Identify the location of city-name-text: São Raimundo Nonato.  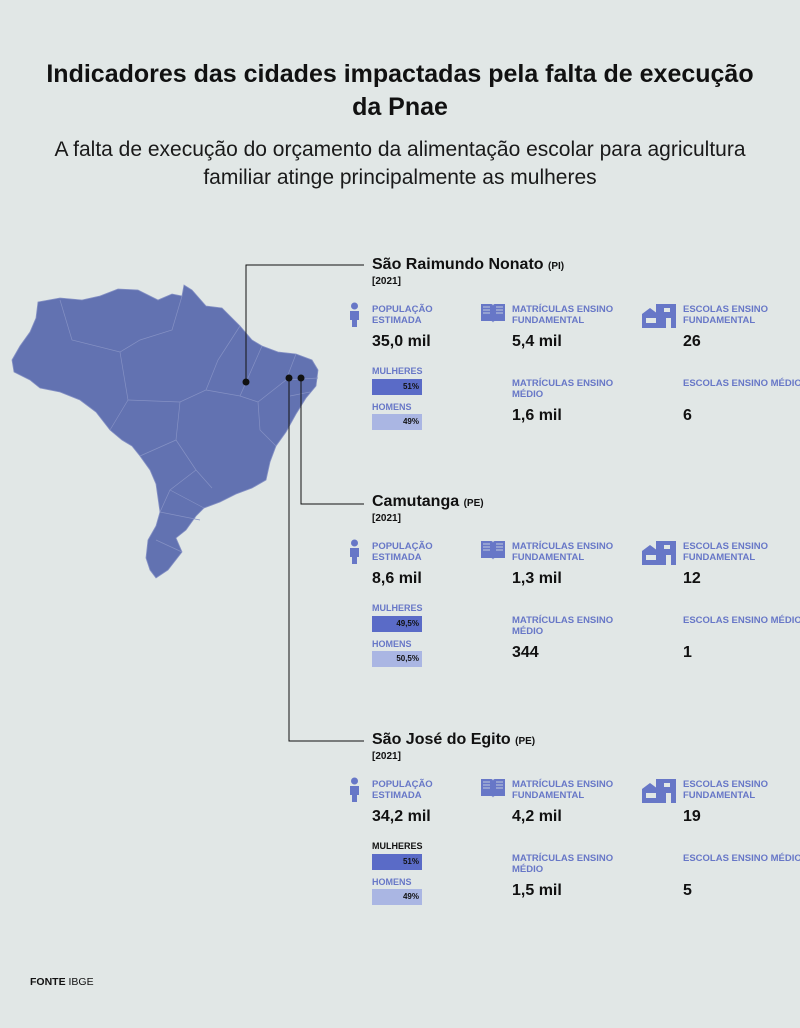
(458, 264).